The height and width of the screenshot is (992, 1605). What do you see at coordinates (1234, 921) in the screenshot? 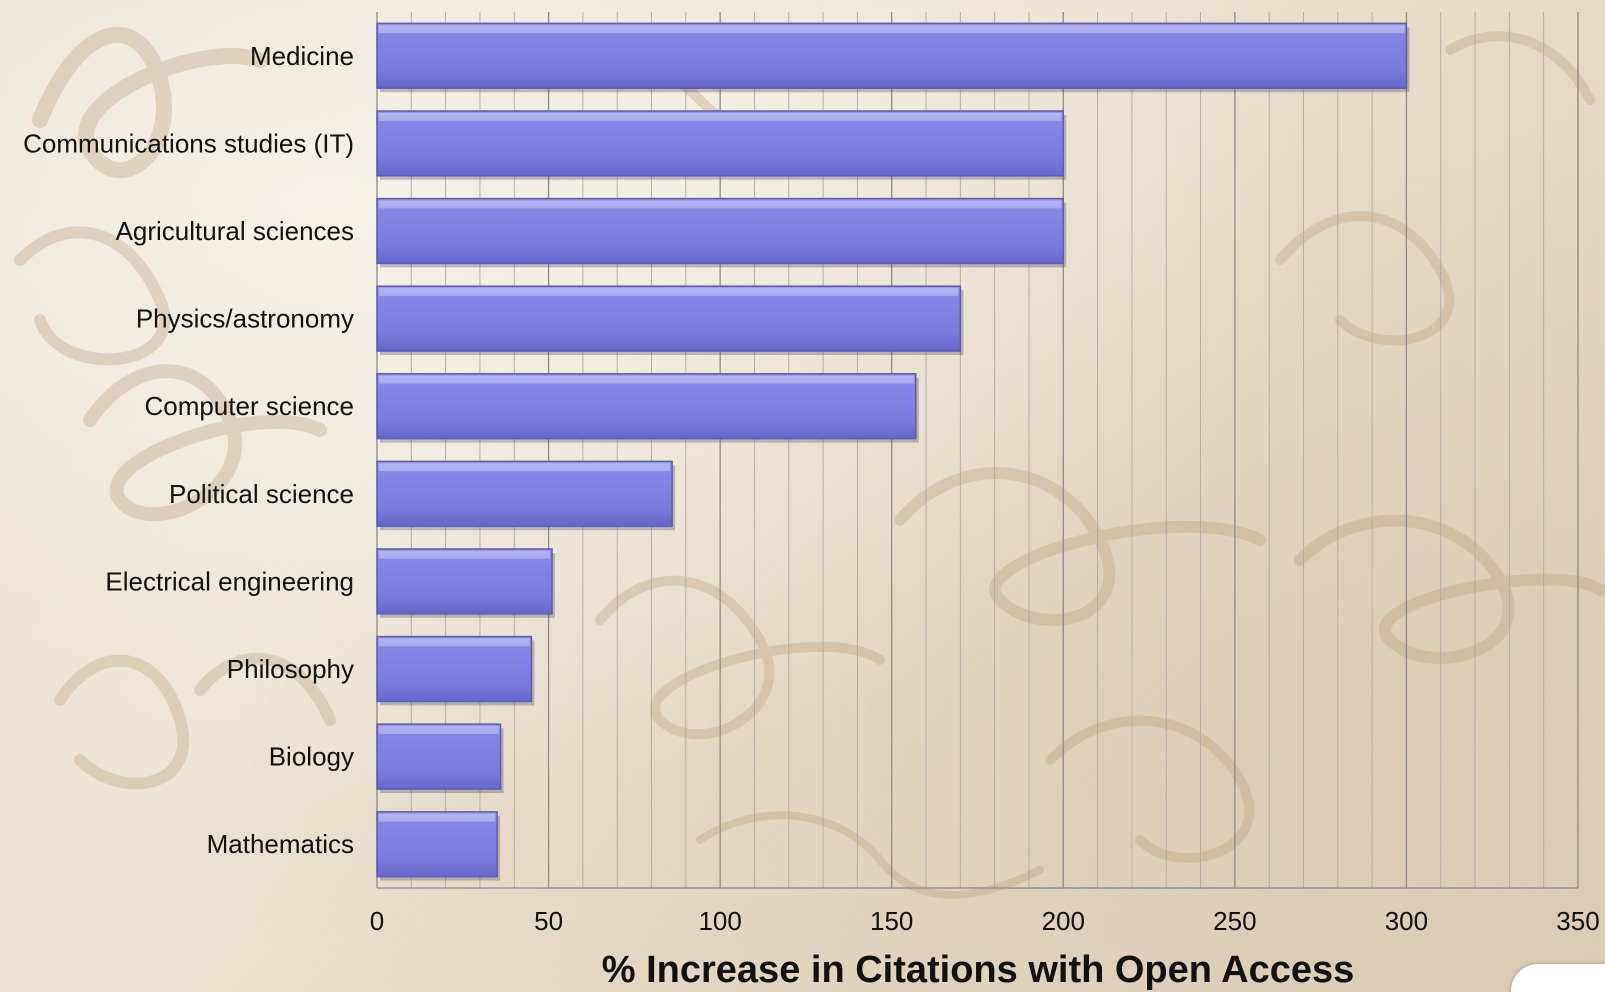
I see `x-tick-label: 250` at bounding box center [1234, 921].